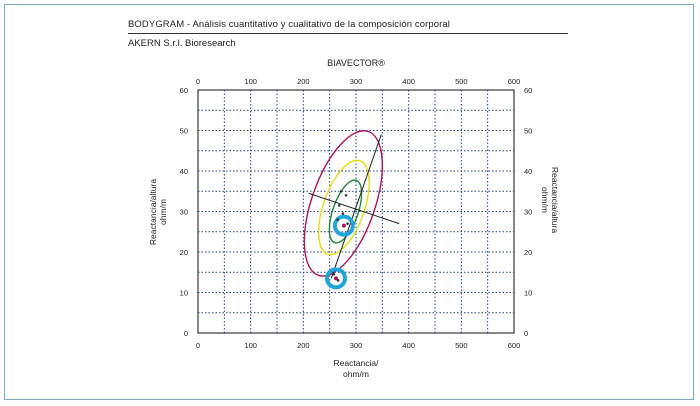 The image size is (700, 406). Describe the element at coordinates (198, 81) in the screenshot. I see `x-tick-label-top: 0` at that location.